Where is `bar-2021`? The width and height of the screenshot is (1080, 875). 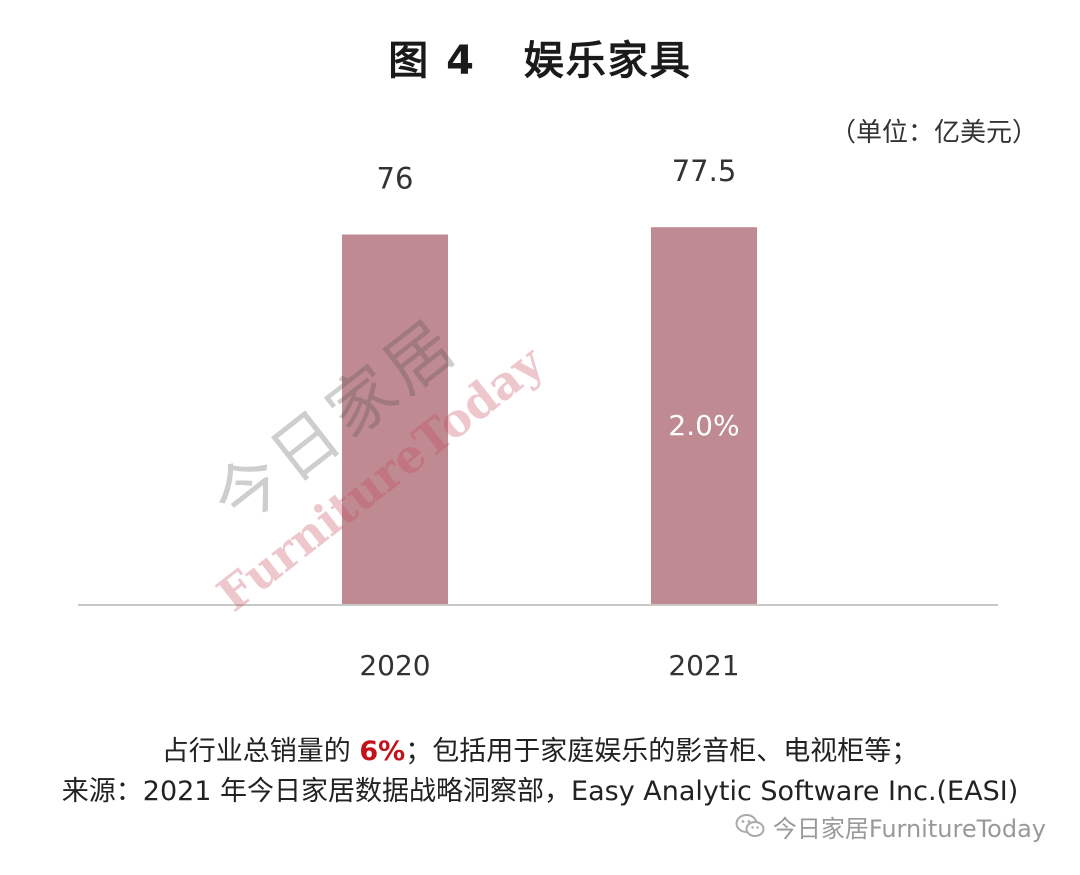 bar-2021 is located at coordinates (704, 416).